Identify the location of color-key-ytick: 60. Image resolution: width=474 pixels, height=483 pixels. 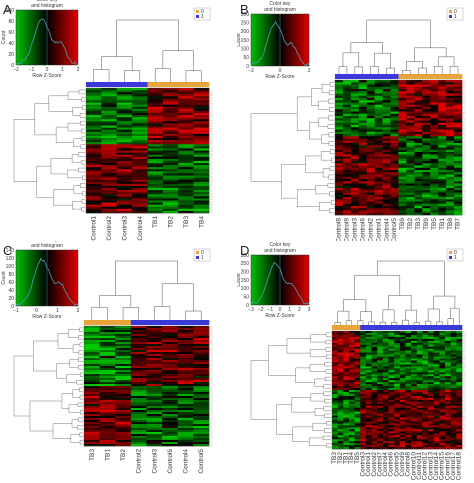
(11, 283).